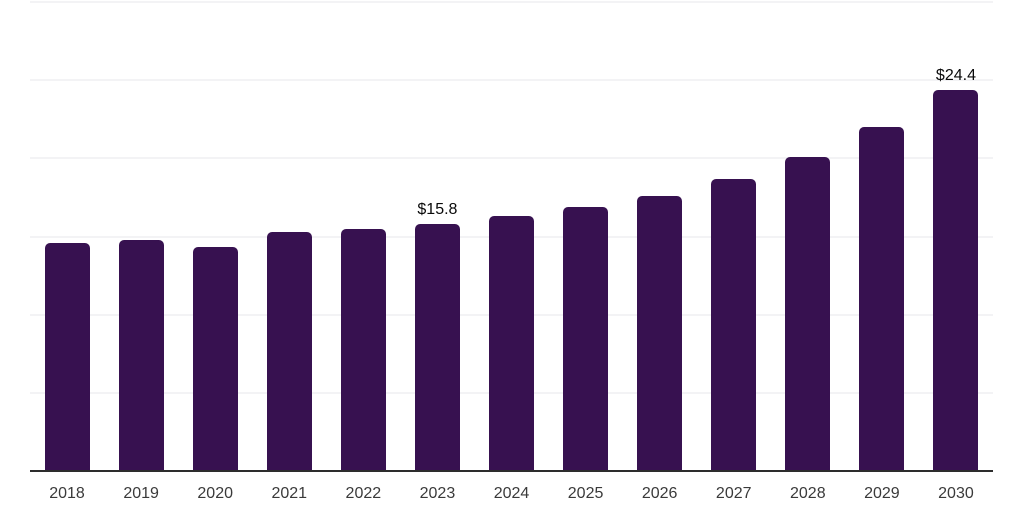  What do you see at coordinates (215, 359) in the screenshot?
I see `bar-2020` at bounding box center [215, 359].